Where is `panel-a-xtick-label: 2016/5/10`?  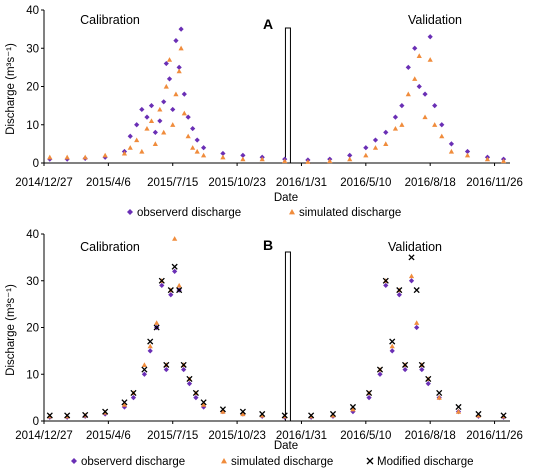 panel-a-xtick-label: 2016/5/10 is located at coordinates (365, 183).